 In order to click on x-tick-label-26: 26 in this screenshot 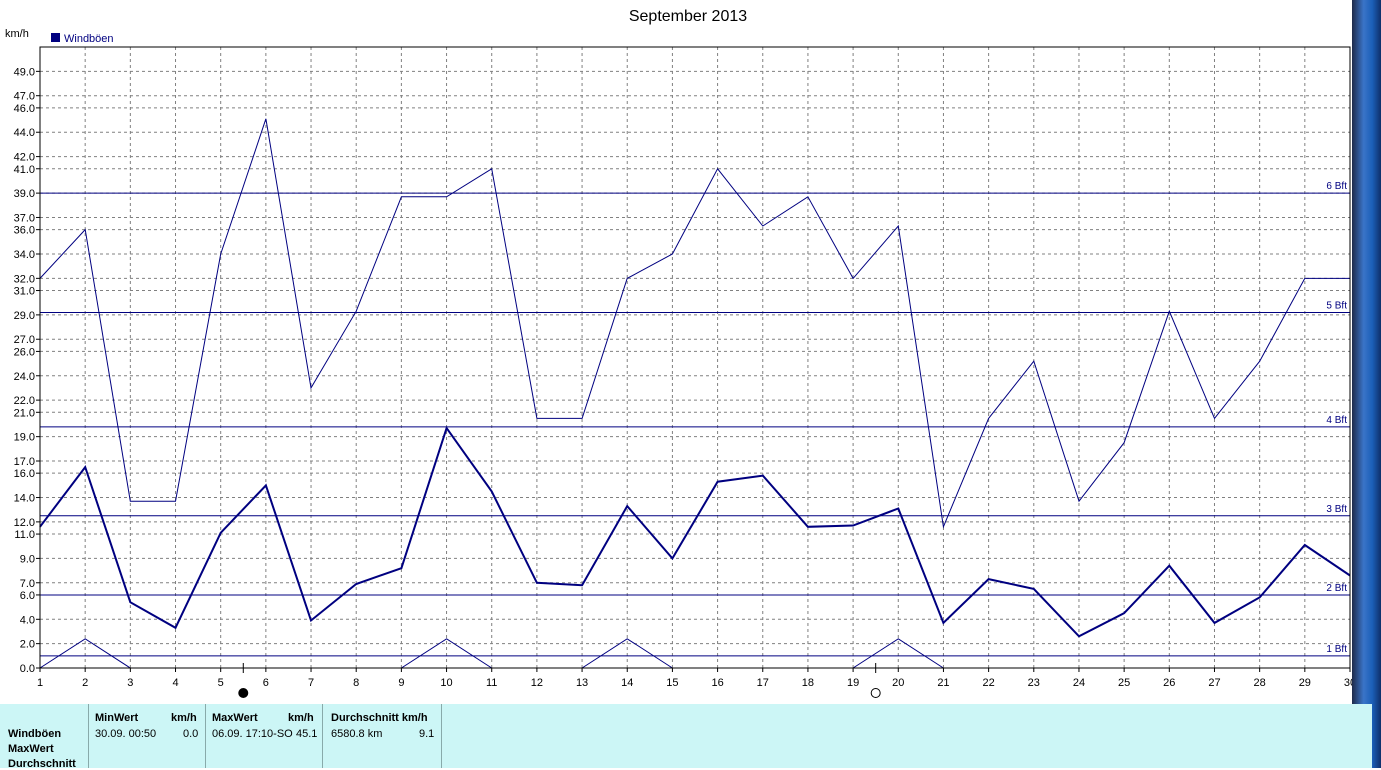, I will do `click(1169, 683)`.